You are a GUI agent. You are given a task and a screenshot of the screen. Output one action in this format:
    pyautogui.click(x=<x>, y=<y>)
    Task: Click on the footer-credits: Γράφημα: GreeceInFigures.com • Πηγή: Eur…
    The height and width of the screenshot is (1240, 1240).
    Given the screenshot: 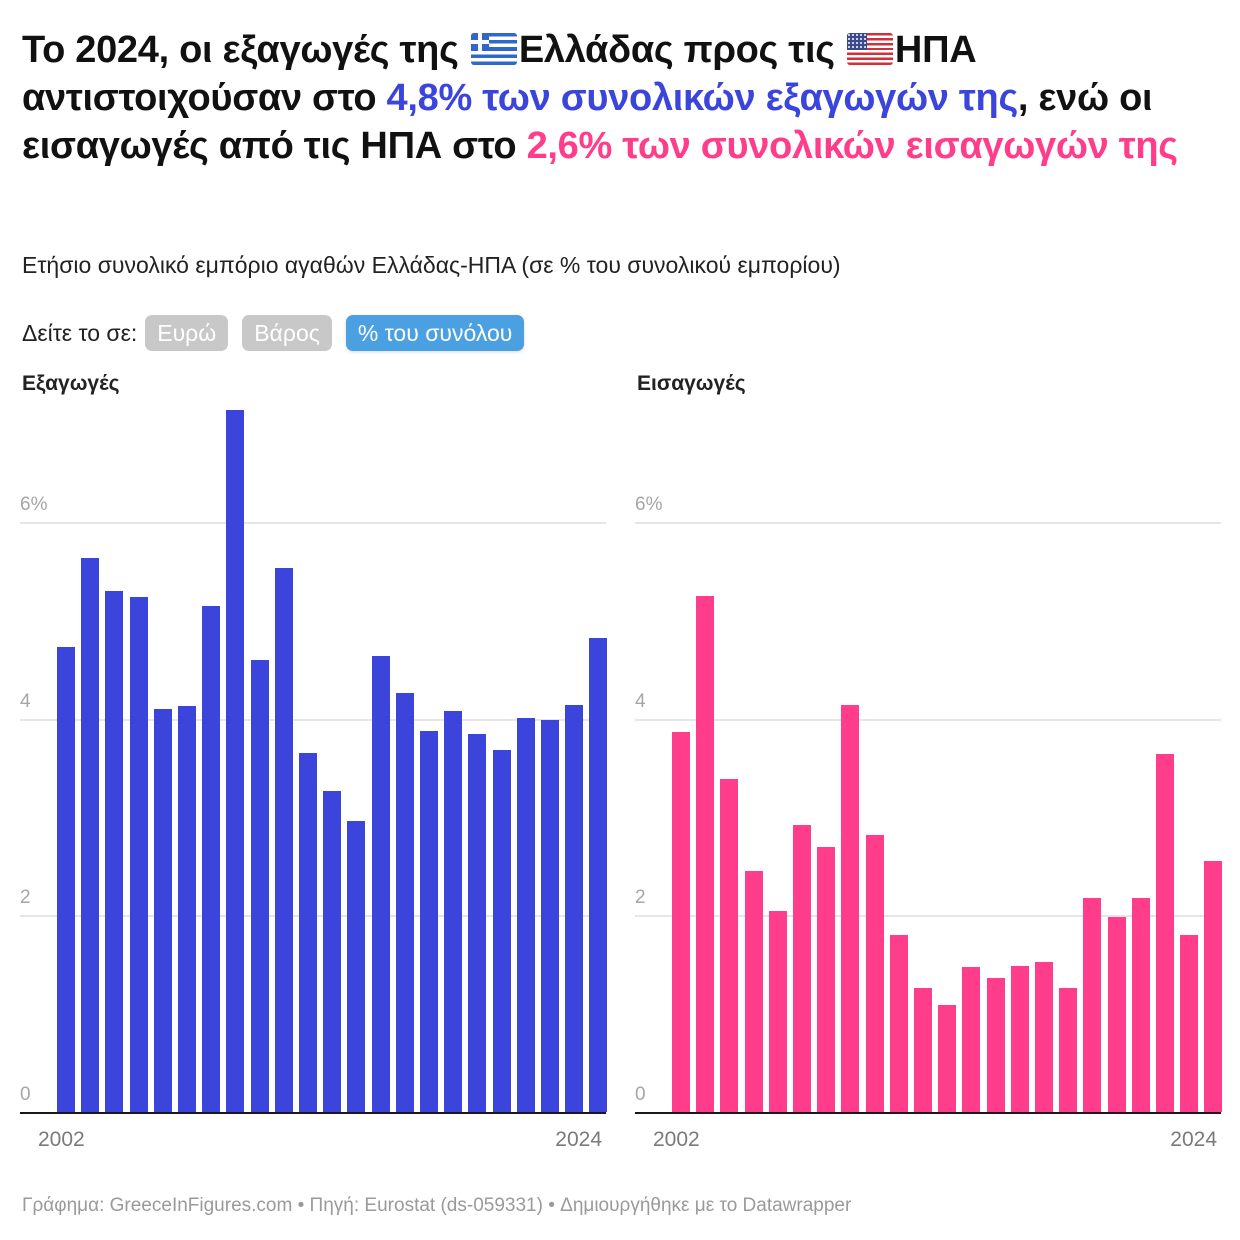 What is the action you would take?
    pyautogui.click(x=437, y=1205)
    